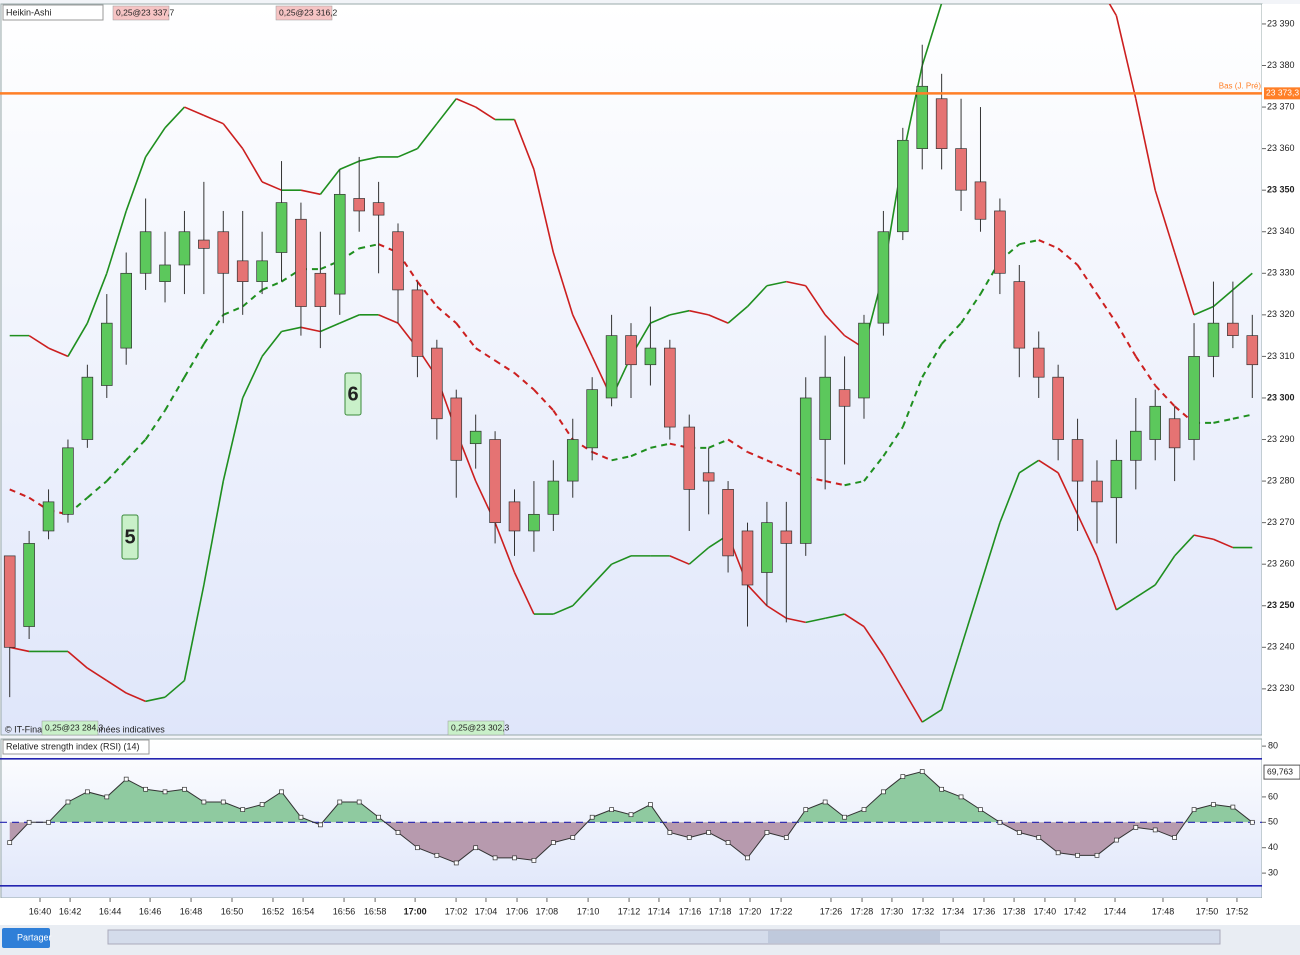 This screenshot has height=955, width=1300. What do you see at coordinates (352, 394) in the screenshot?
I see `annotation: 6` at bounding box center [352, 394].